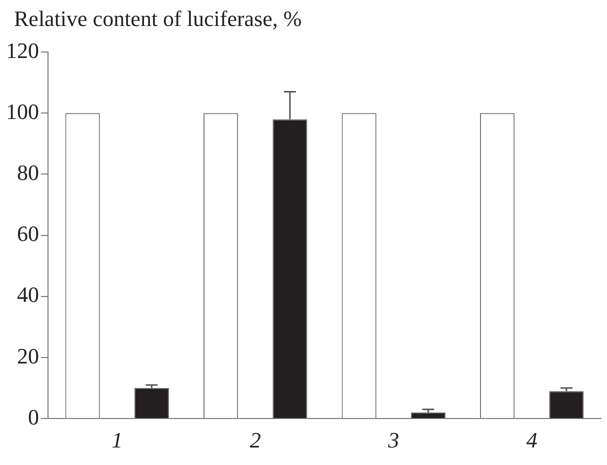  I want to click on x-tick-label: 4, so click(532, 440).